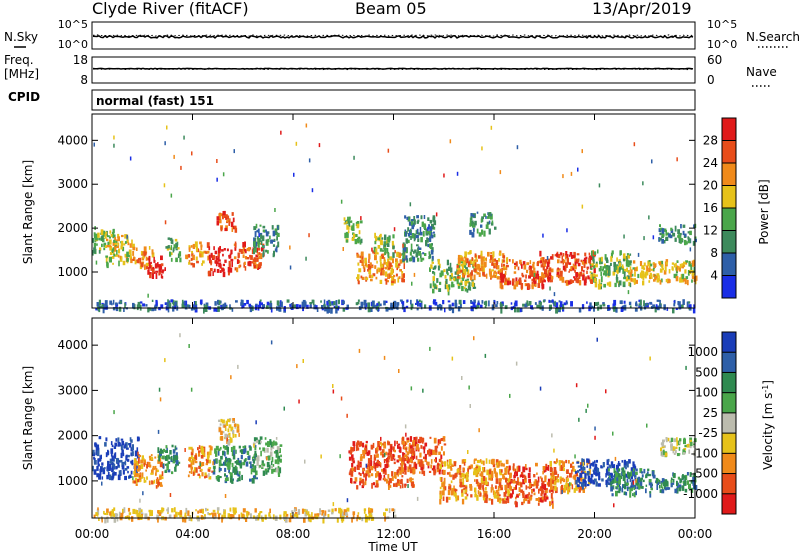 Image resolution: width=800 pixels, height=554 pixels. What do you see at coordinates (72, 272) in the screenshot?
I see `y-tick-label: 1000` at bounding box center [72, 272].